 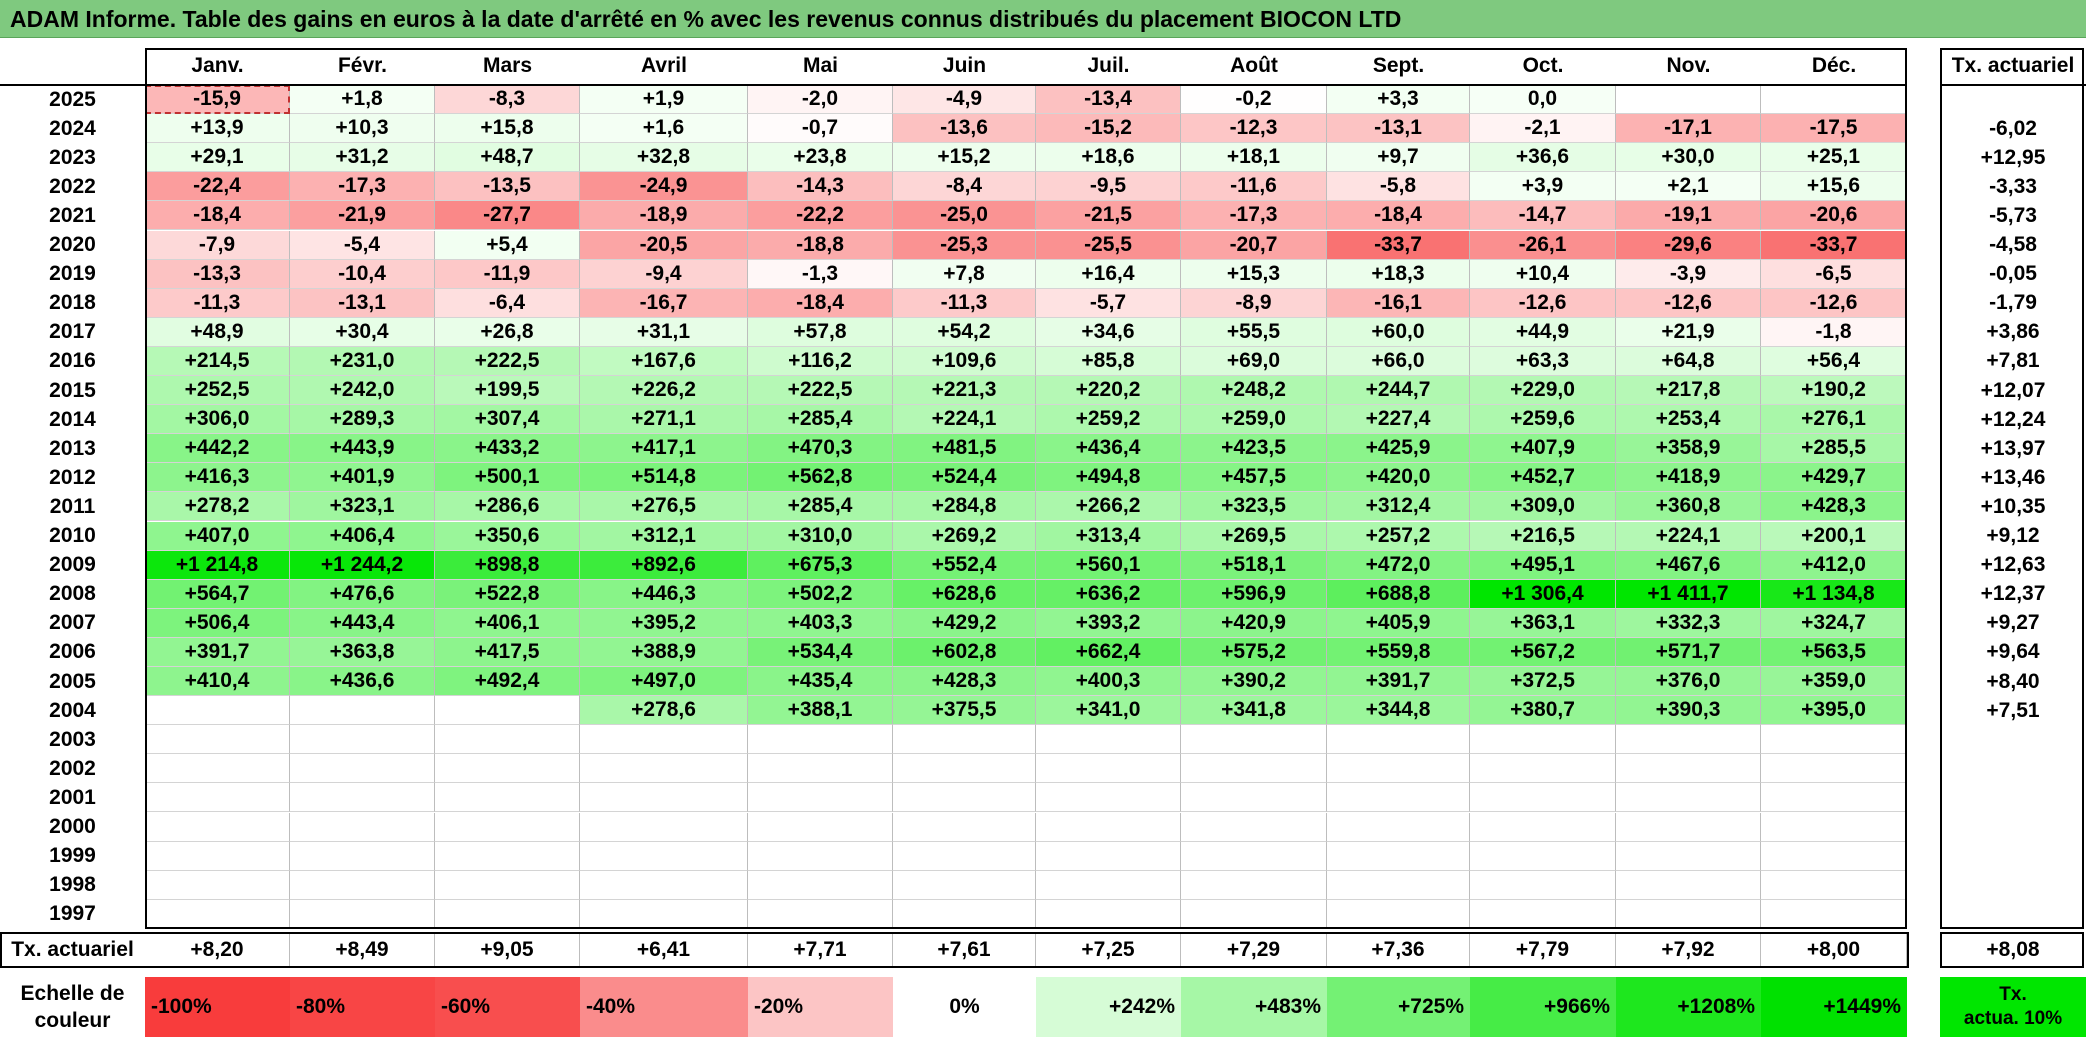 What do you see at coordinates (1254, 158) in the screenshot?
I see `table-cell: +18,1` at bounding box center [1254, 158].